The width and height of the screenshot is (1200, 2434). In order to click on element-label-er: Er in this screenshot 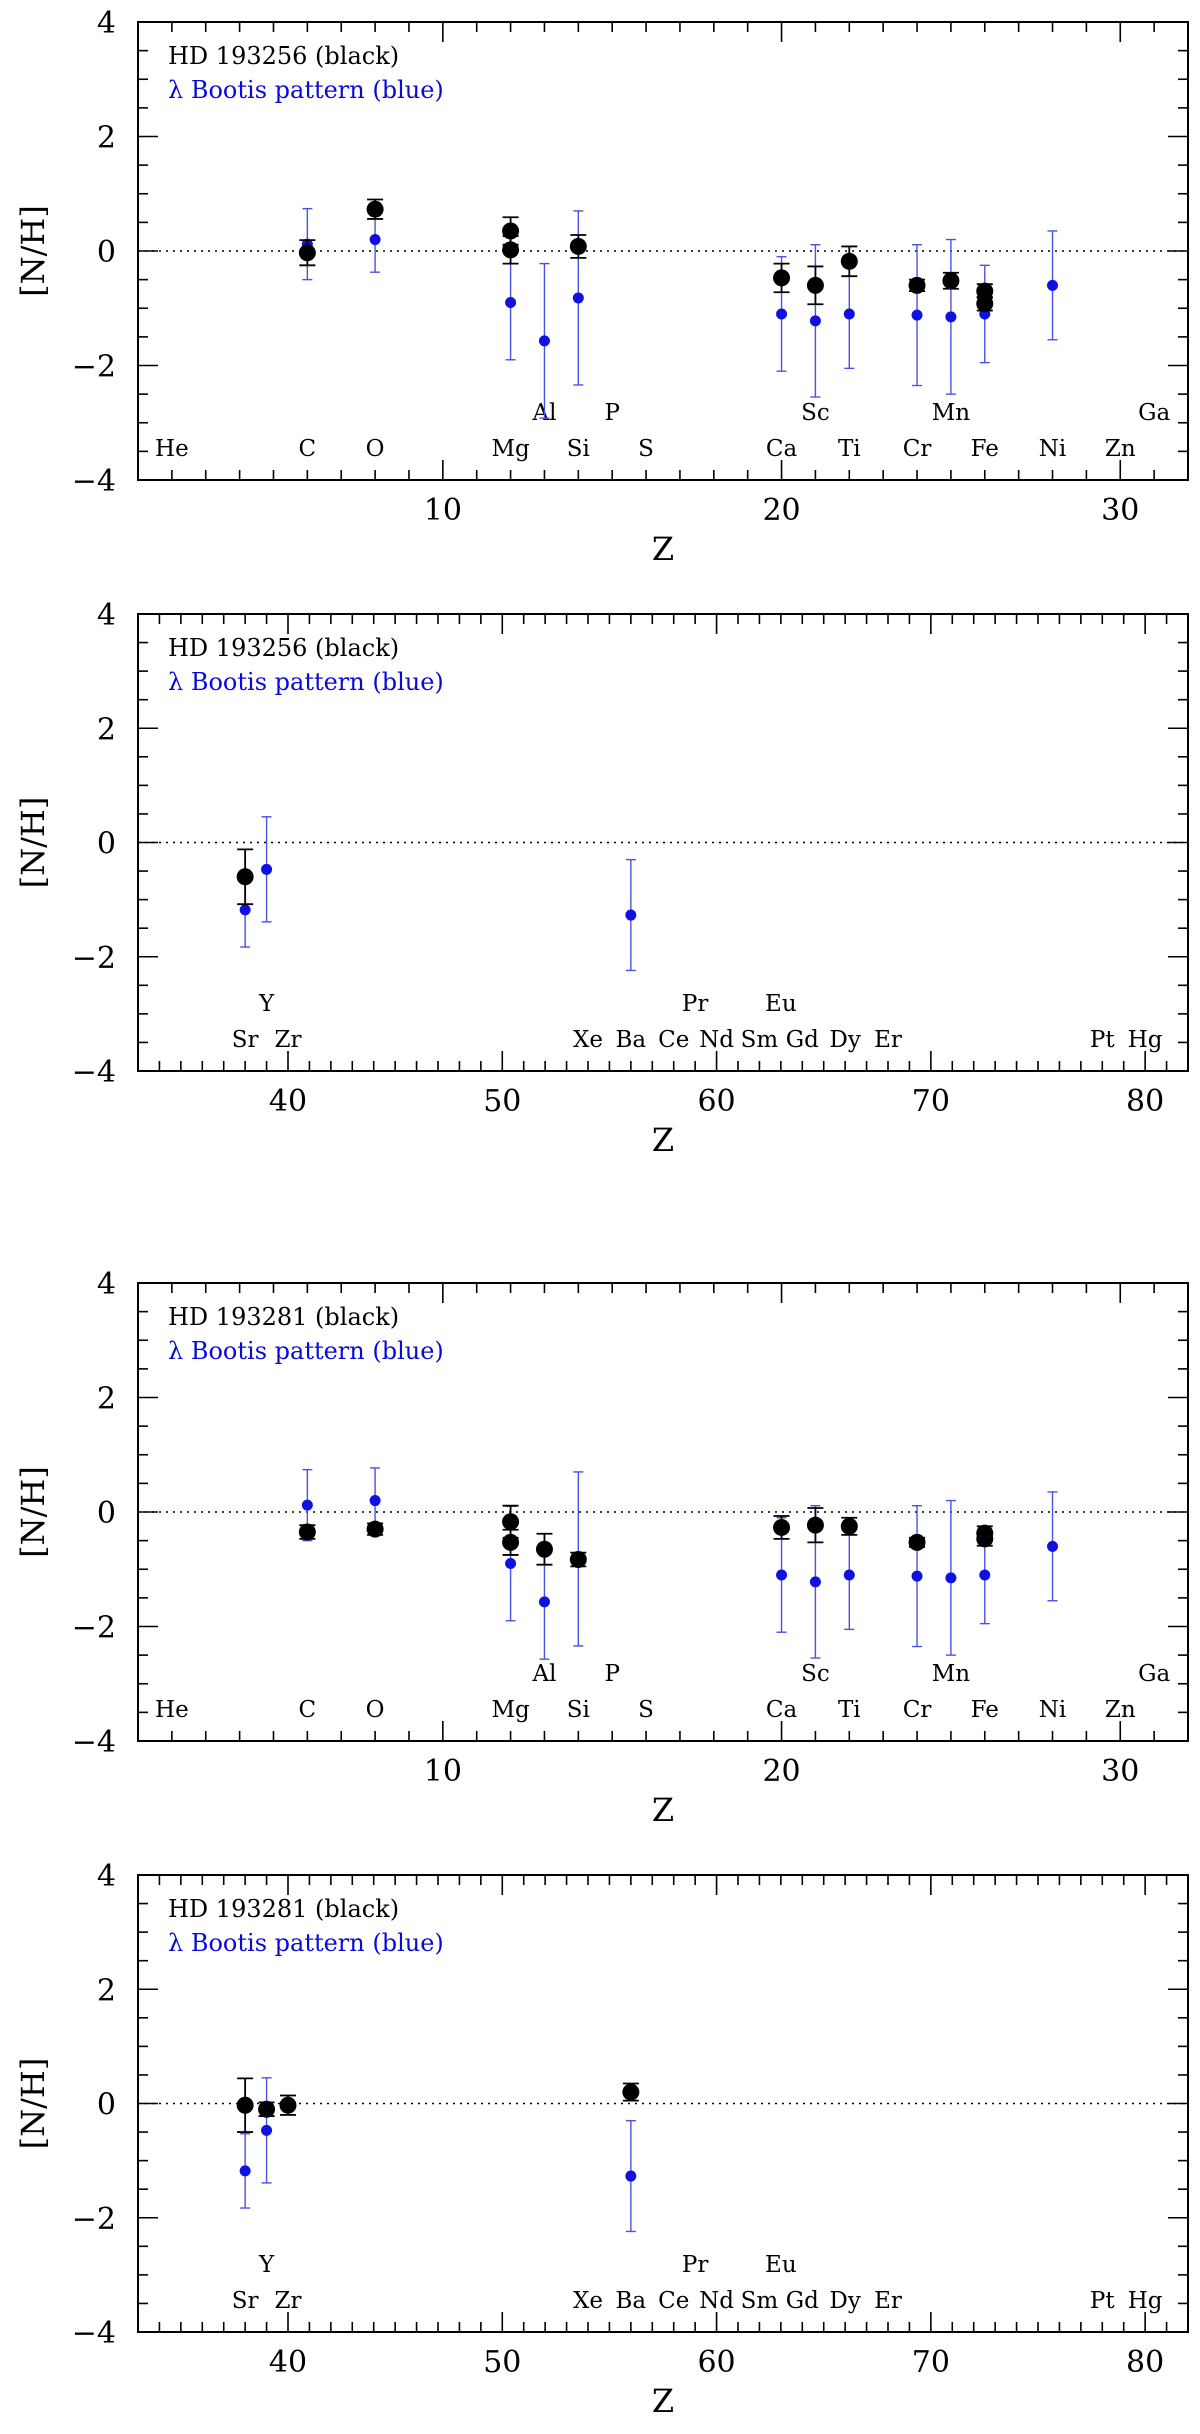, I will do `click(888, 1040)`.